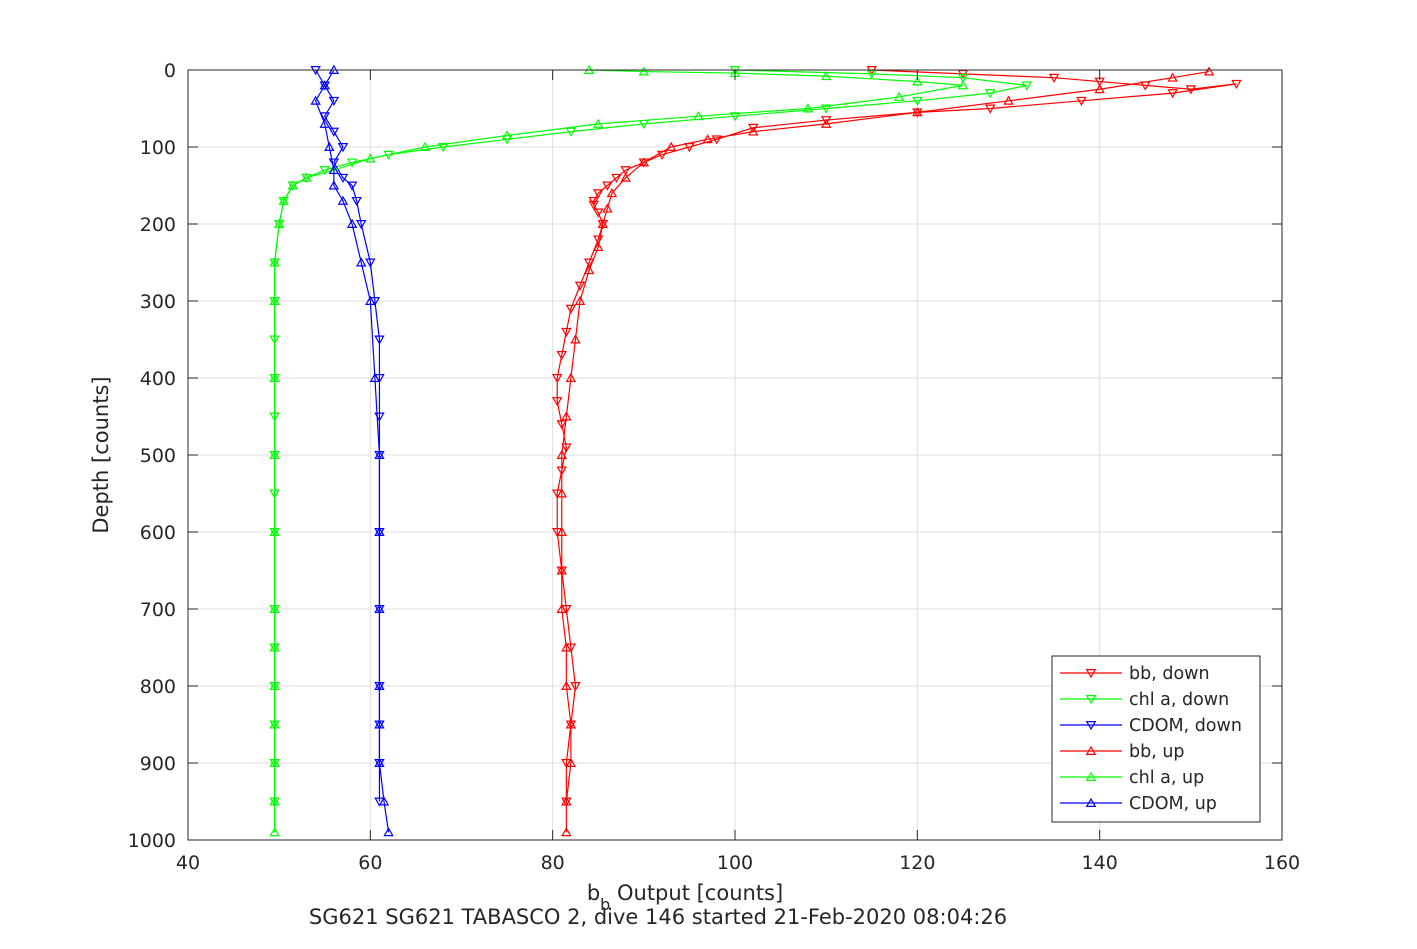  Describe the element at coordinates (170, 71) in the screenshot. I see `y-tick-label: 0` at that location.